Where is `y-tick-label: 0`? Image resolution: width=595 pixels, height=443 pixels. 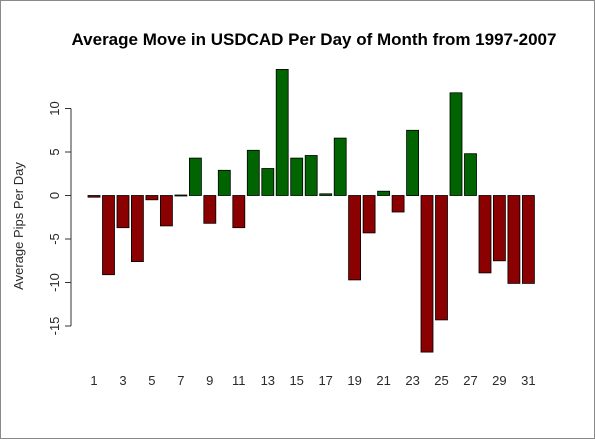
y-tick-label: 0 is located at coordinates (54, 195).